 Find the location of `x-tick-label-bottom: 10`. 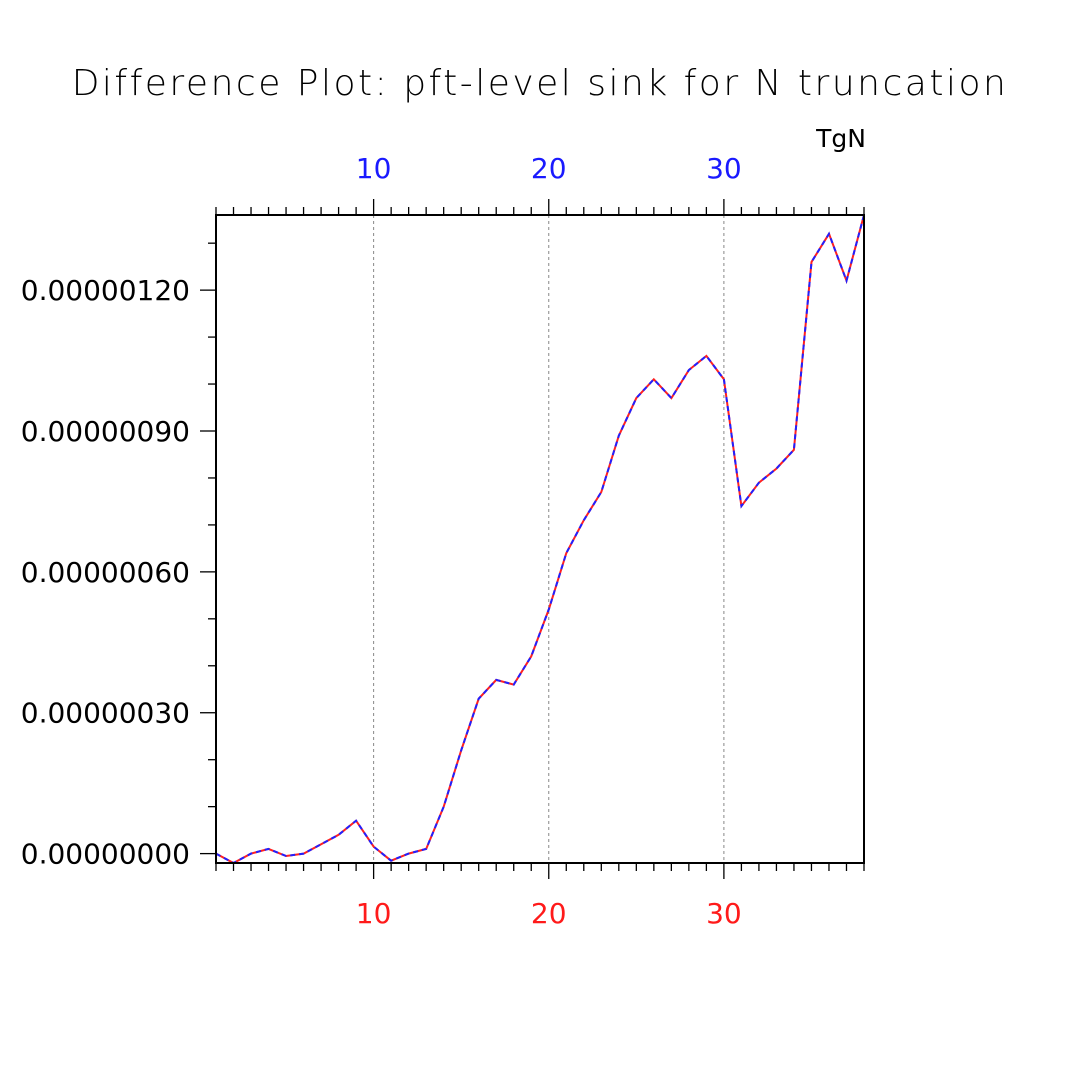

x-tick-label-bottom: 10 is located at coordinates (374, 913).